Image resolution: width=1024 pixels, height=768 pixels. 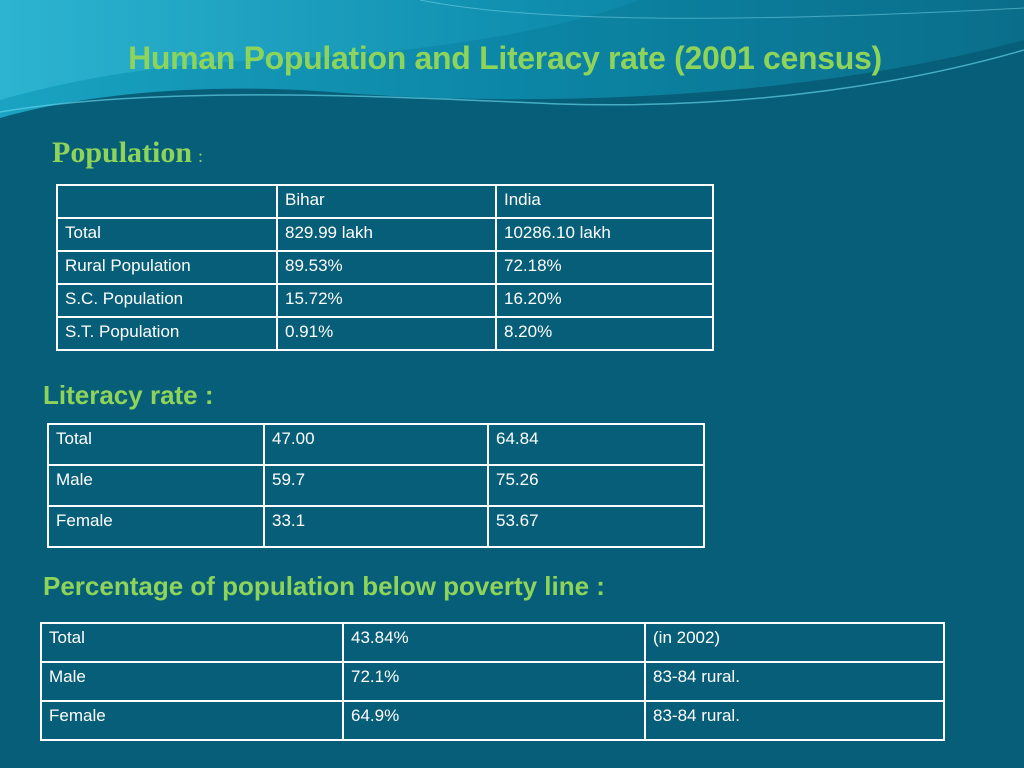 I want to click on table-cell, so click(x=167, y=201).